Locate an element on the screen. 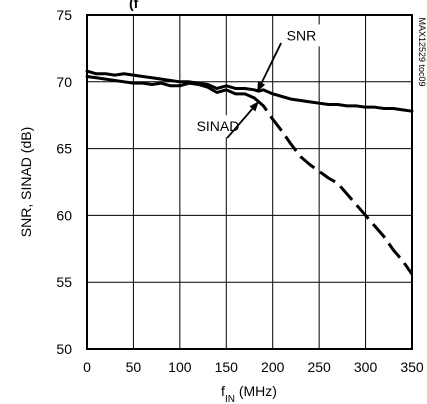  figure-code: MAX12529 toc09 is located at coordinates (422, 51).